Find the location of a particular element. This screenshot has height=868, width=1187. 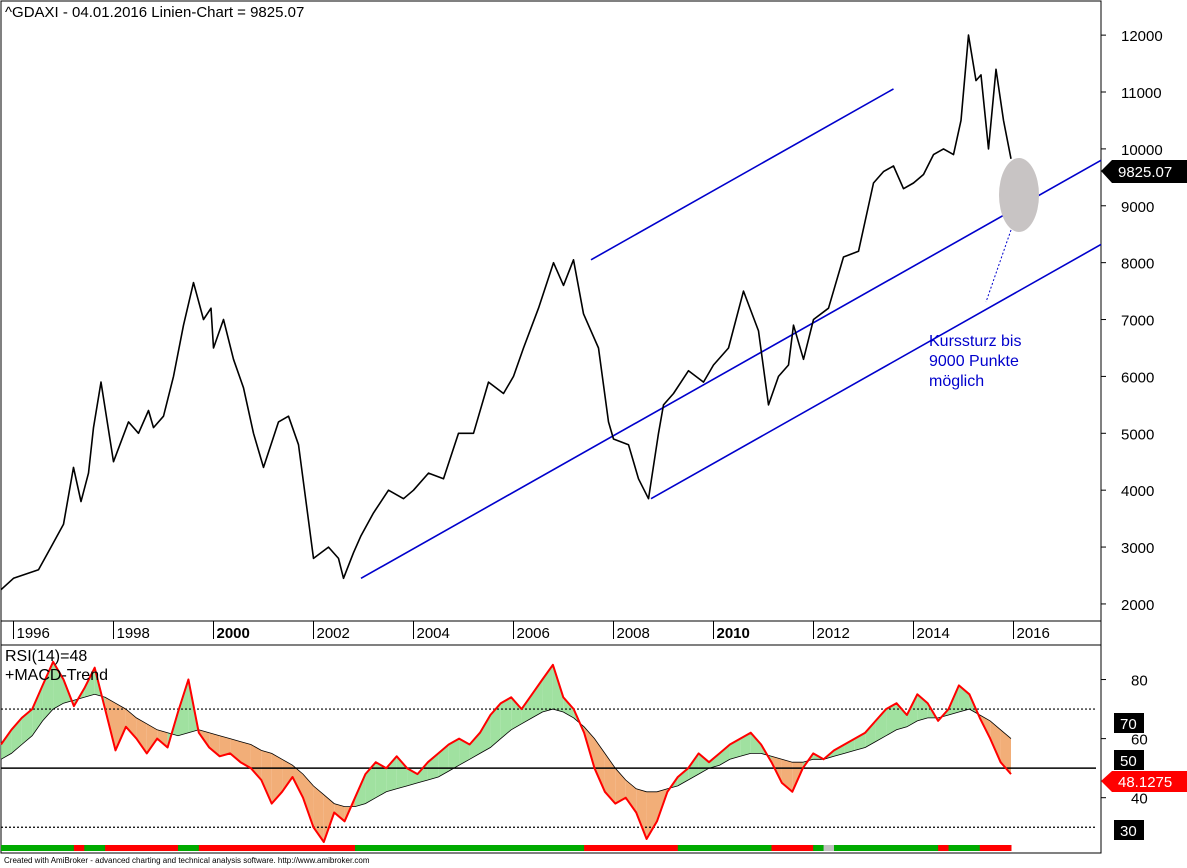

rsi-y-tick-label: 40 is located at coordinates (1139, 799).